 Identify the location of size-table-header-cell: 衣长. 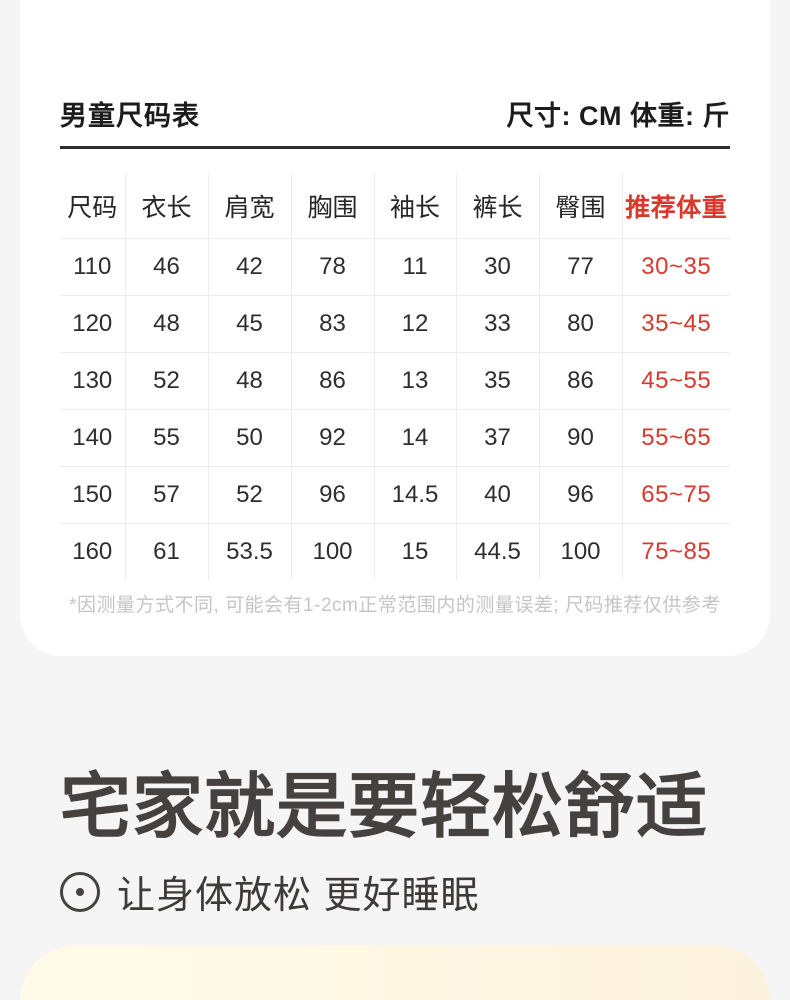
(167, 206).